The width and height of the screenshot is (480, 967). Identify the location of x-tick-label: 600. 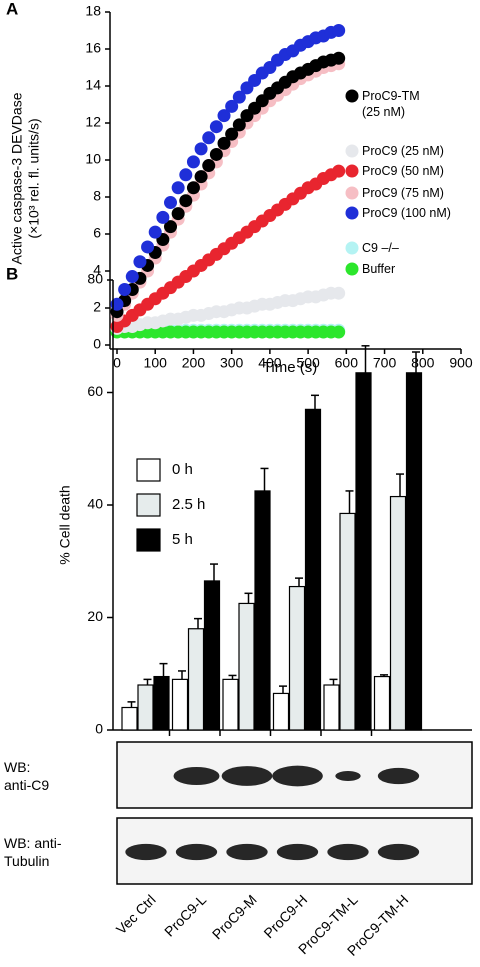
(347, 363).